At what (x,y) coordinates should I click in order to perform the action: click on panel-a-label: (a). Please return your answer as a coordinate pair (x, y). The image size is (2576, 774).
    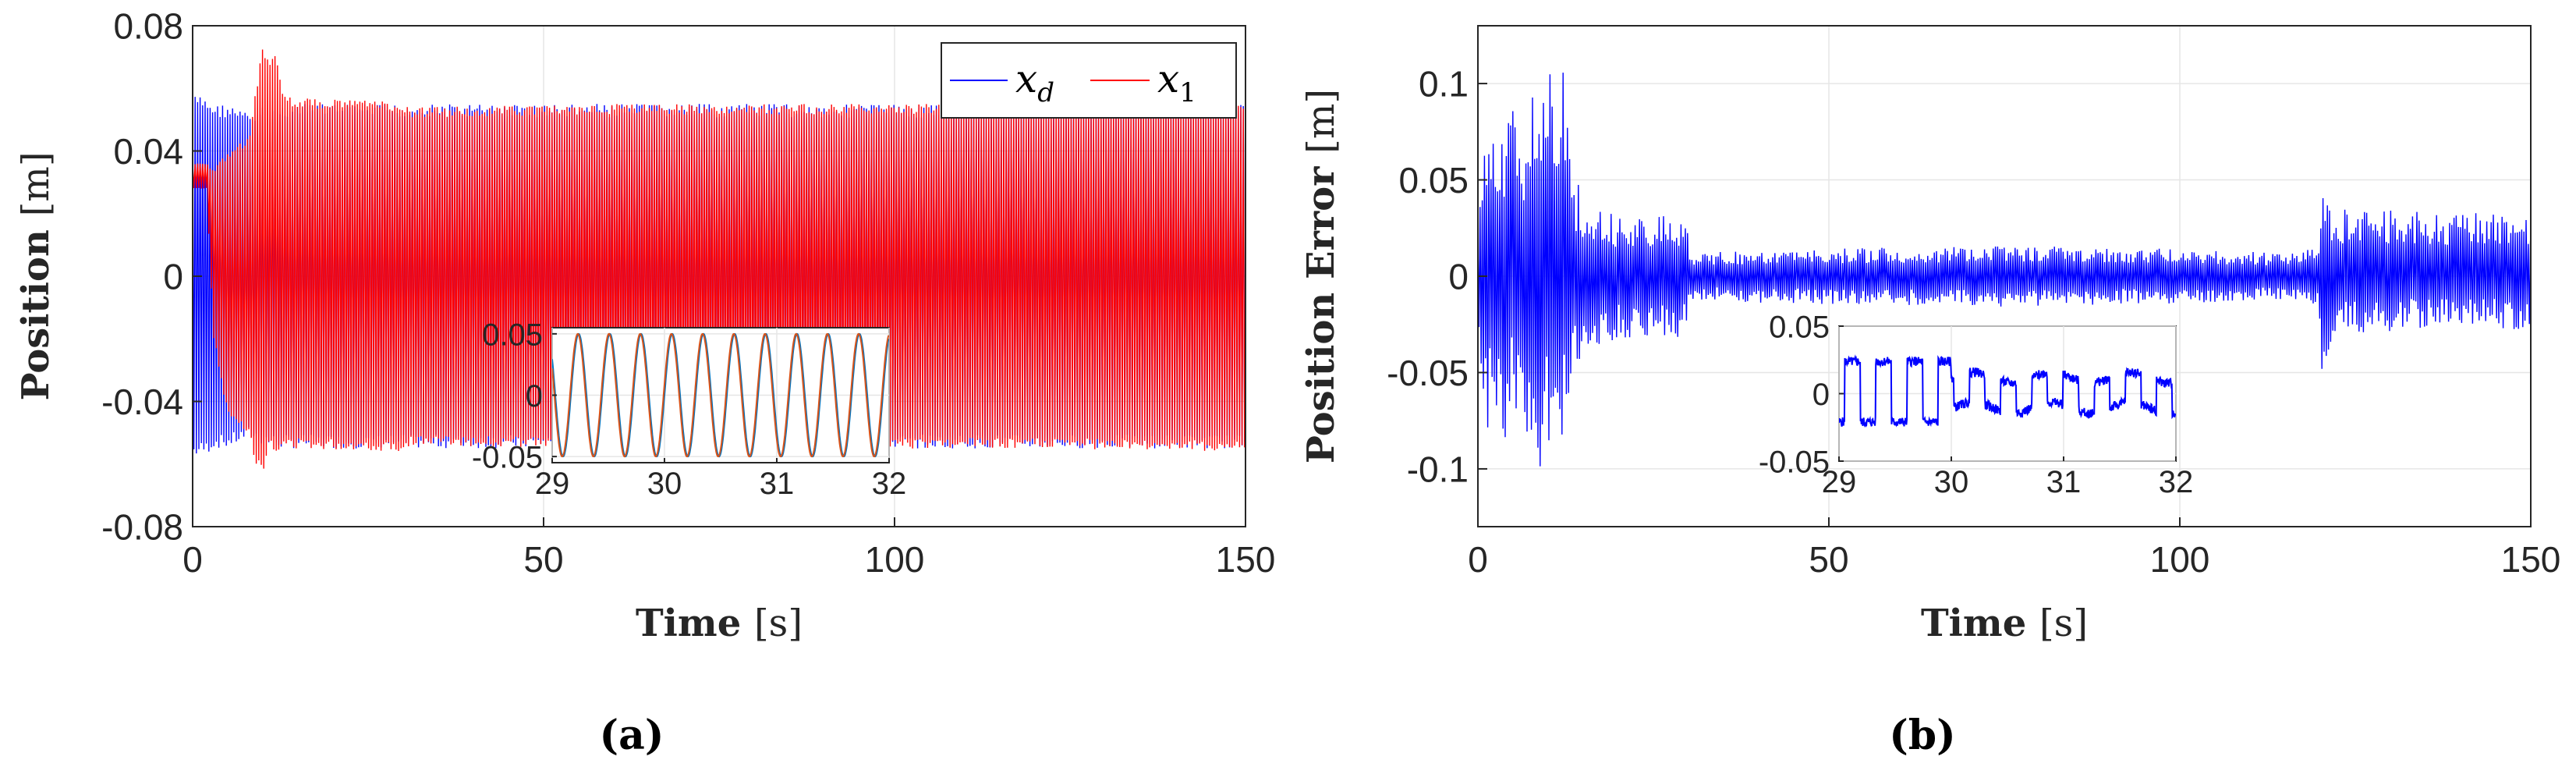
    Looking at the image, I should click on (632, 735).